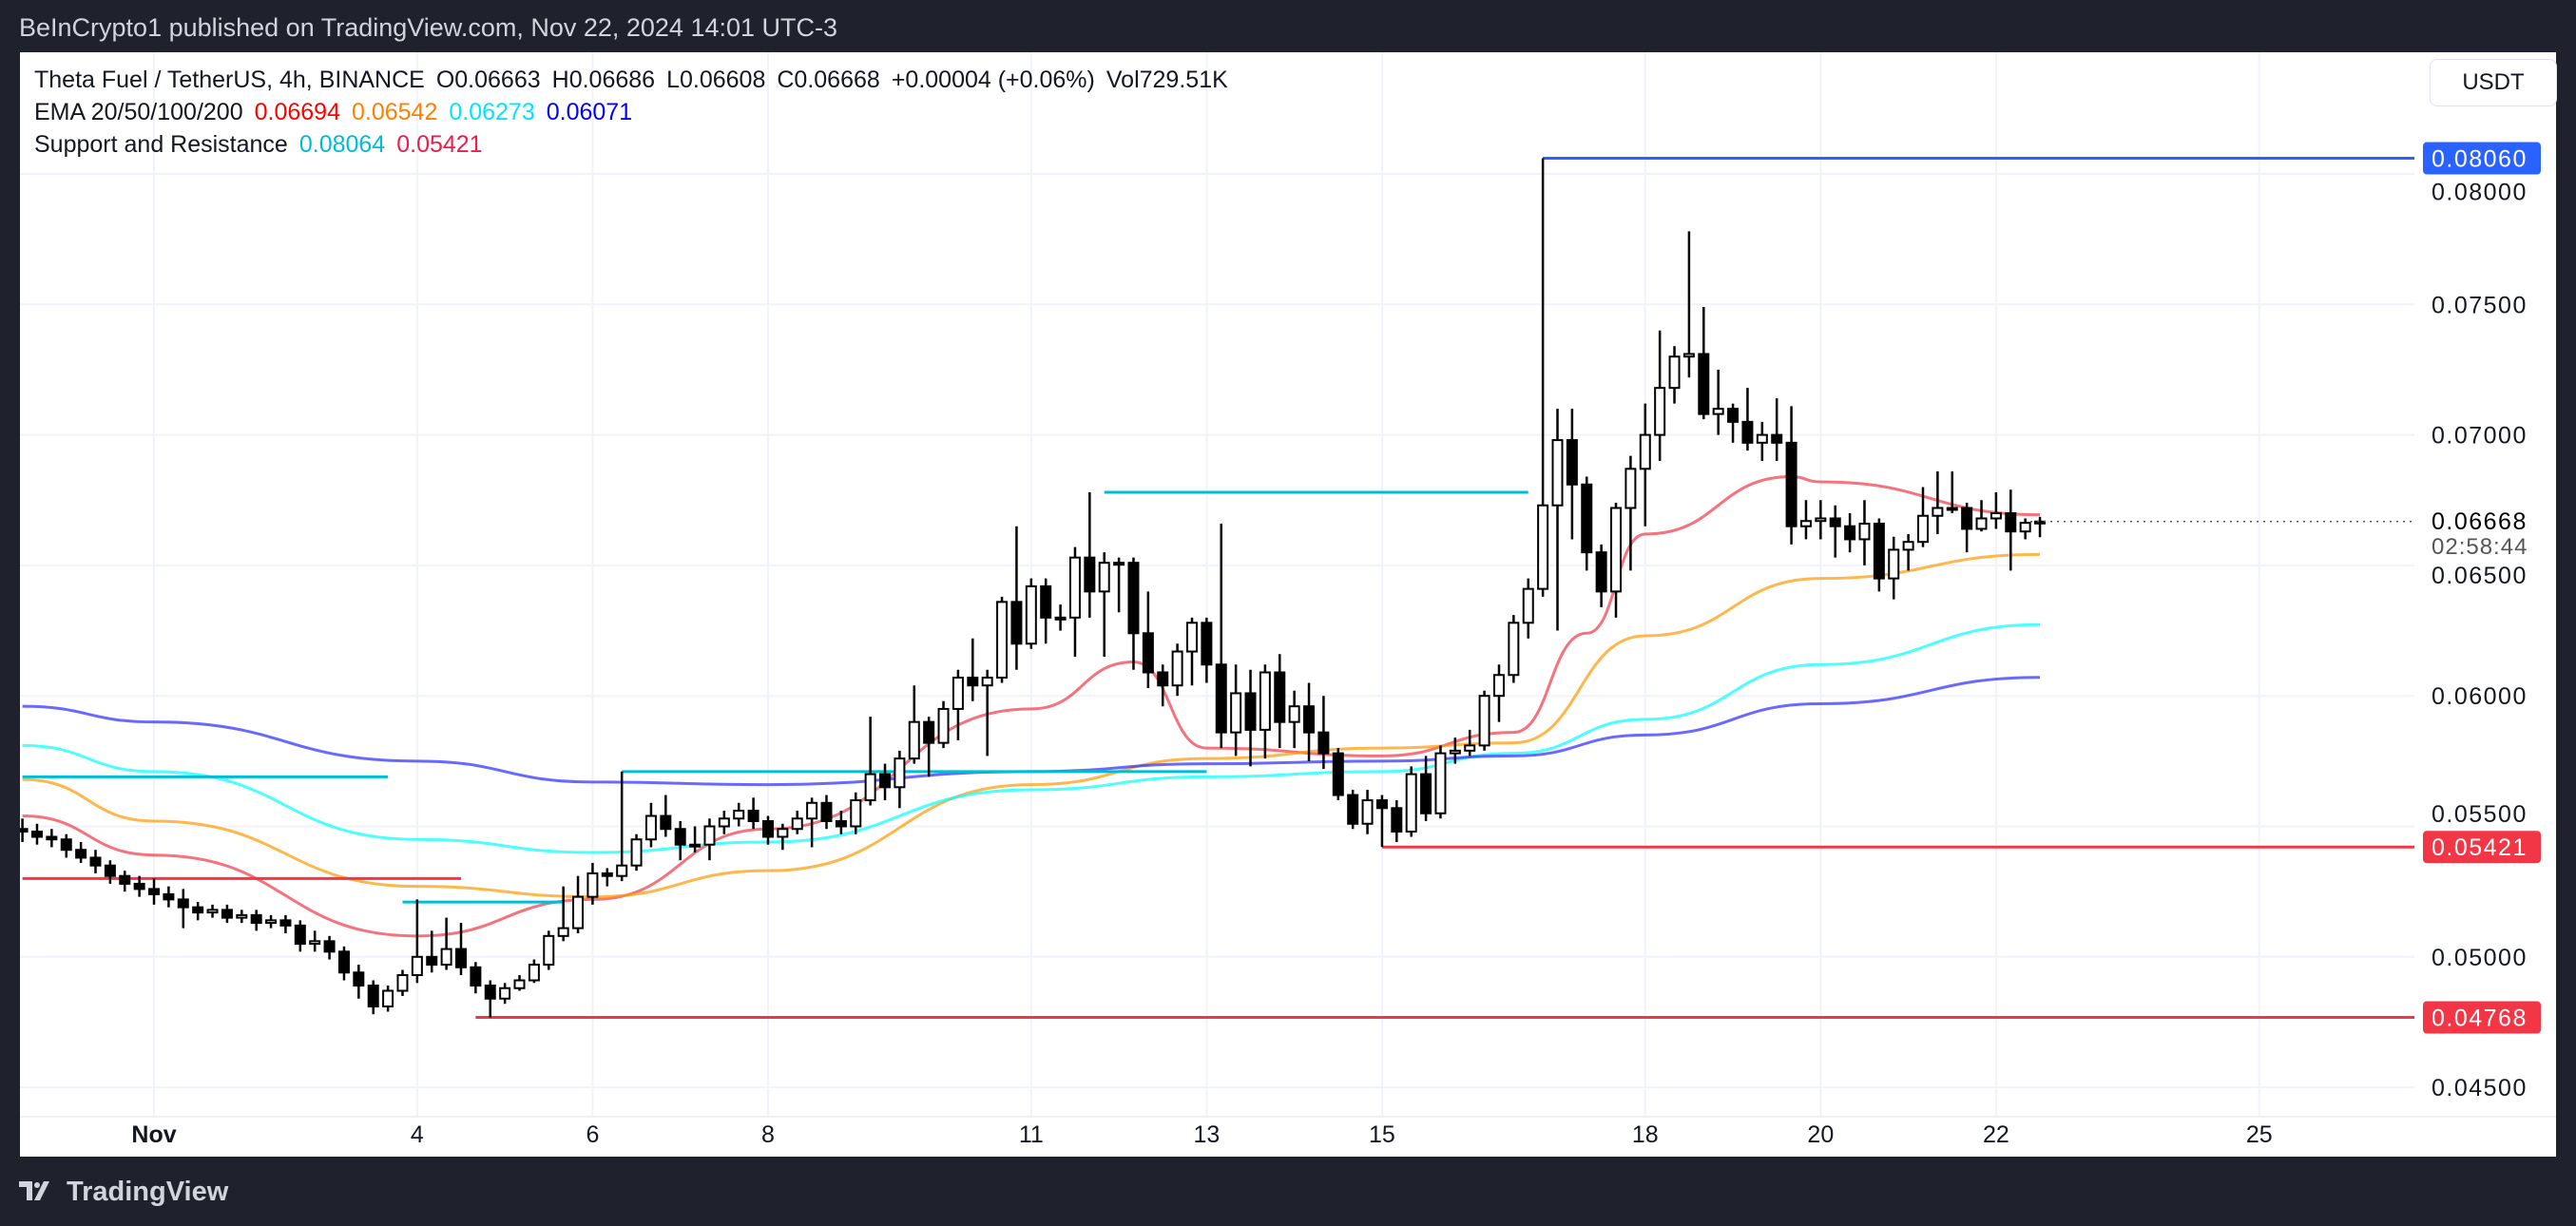 This screenshot has width=2576, height=1226. I want to click on time-axis-label: 22, so click(1996, 1134).